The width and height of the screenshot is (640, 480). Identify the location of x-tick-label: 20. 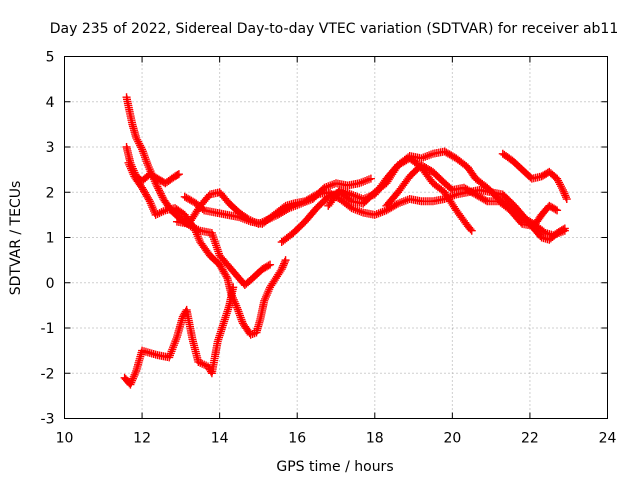
(452, 439).